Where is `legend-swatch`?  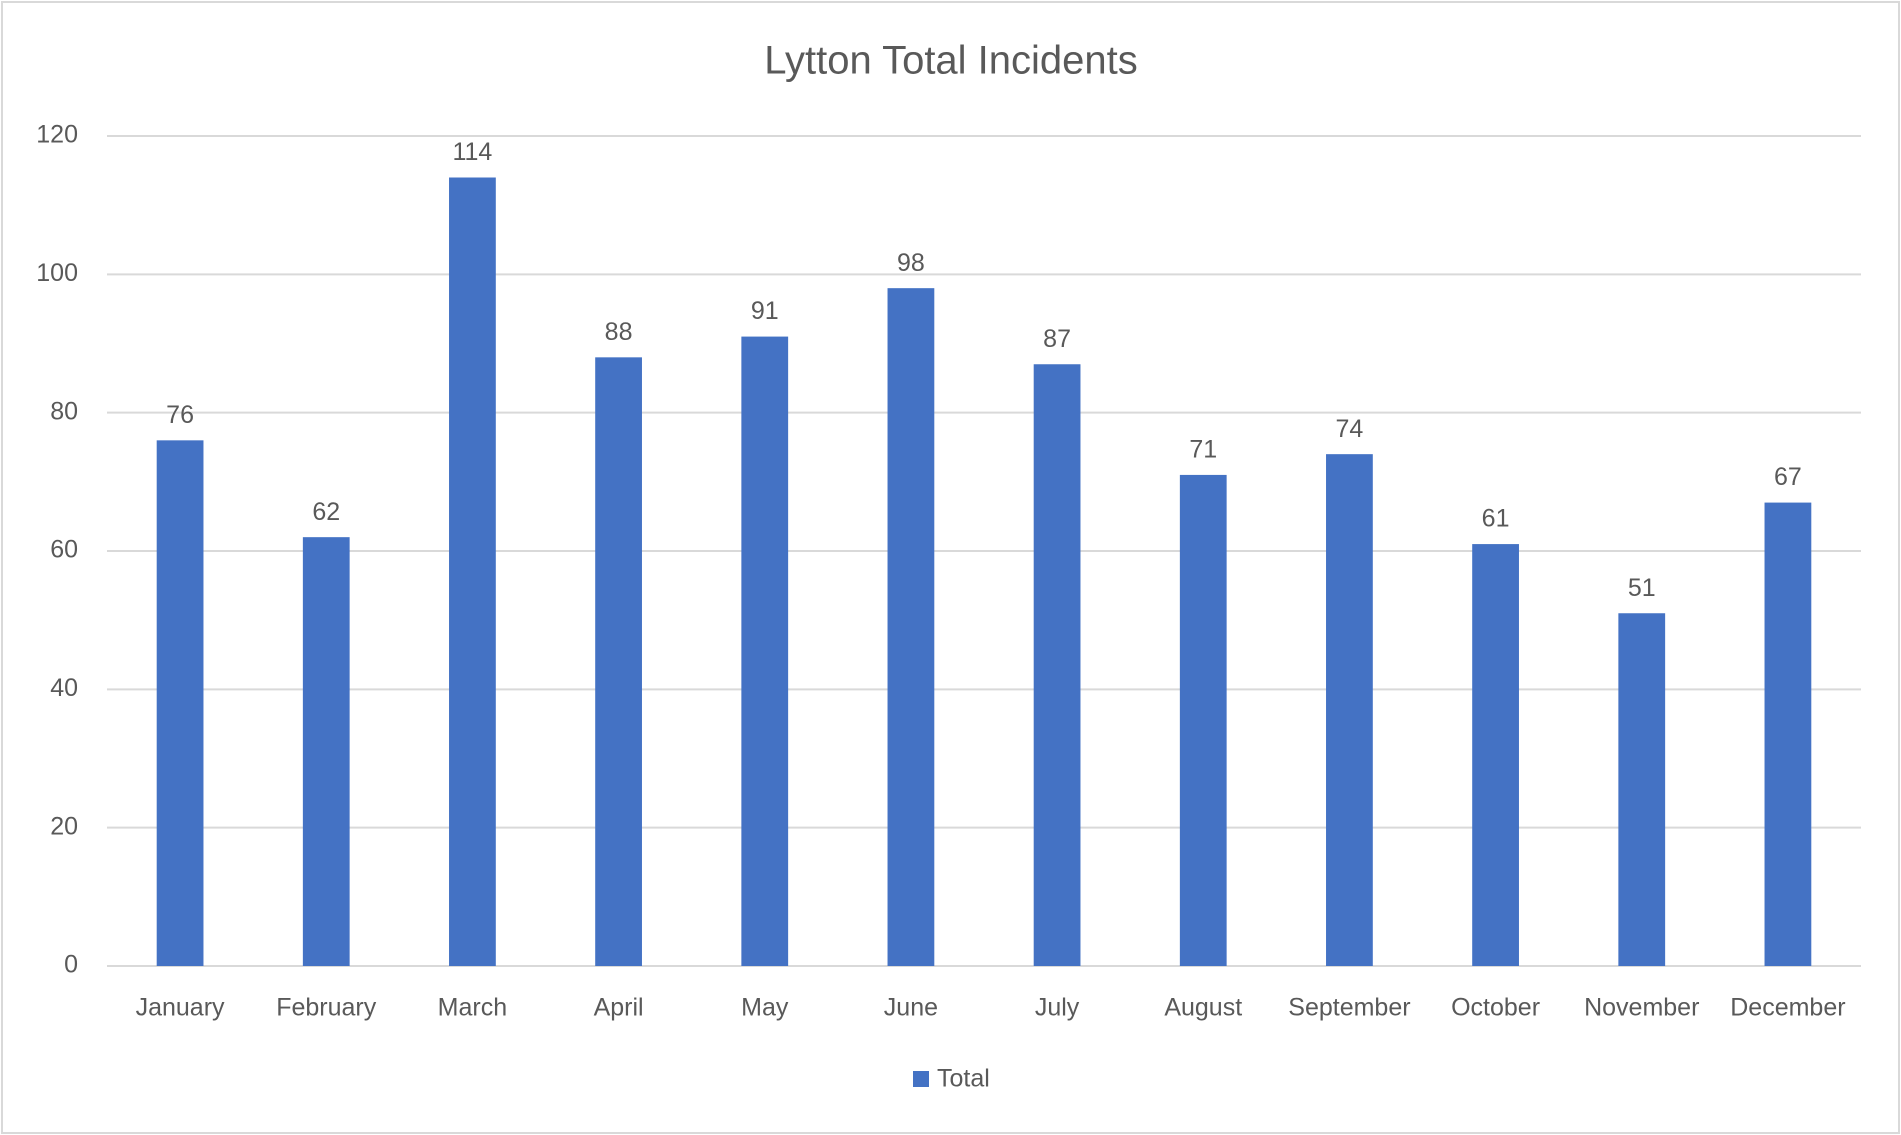 legend-swatch is located at coordinates (921, 1079).